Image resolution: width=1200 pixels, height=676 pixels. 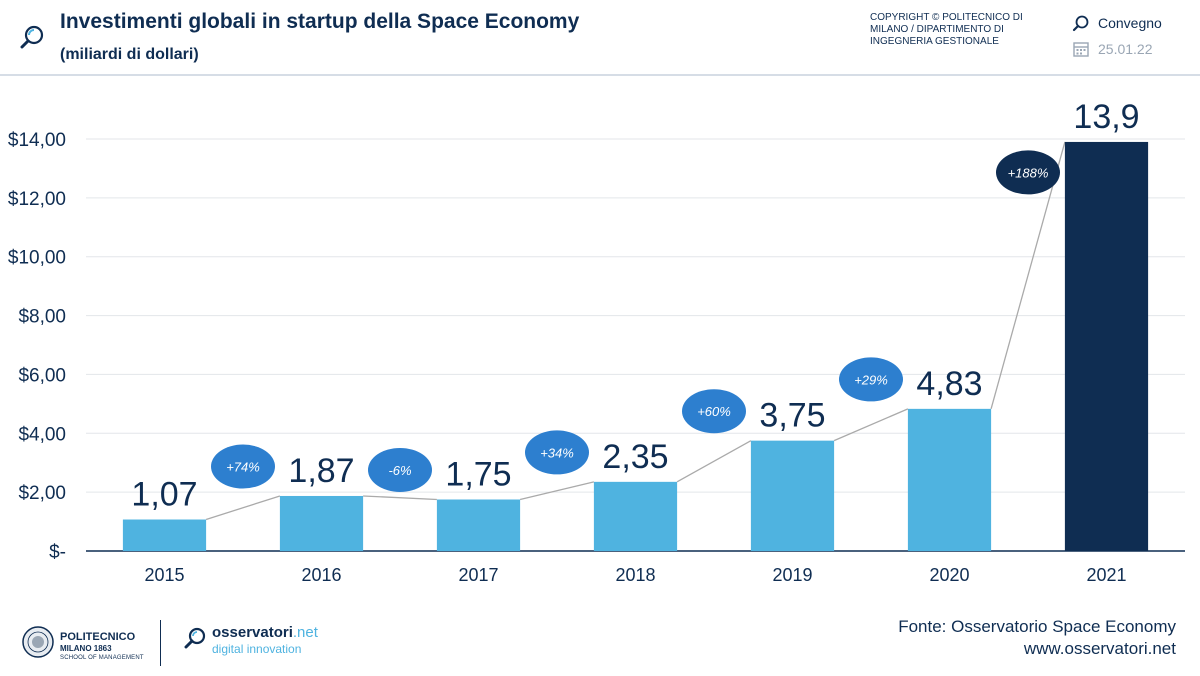 I want to click on y-tick-label: $12,00, so click(x=37, y=199).